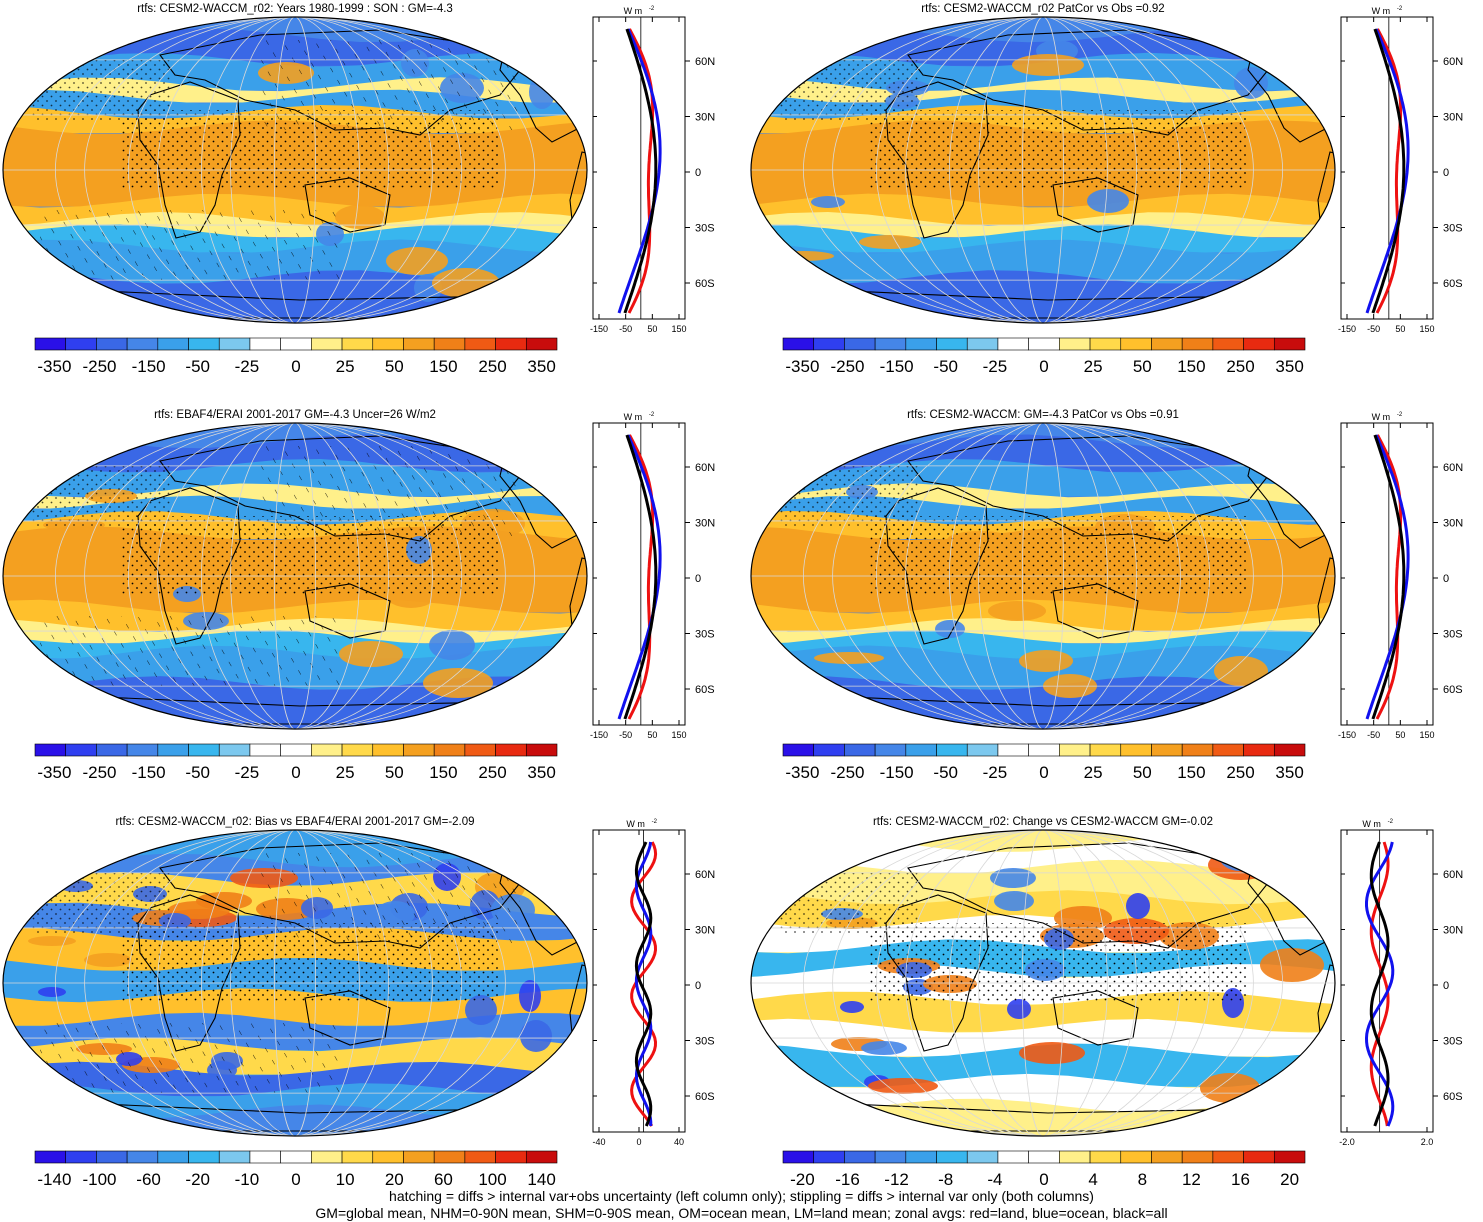 Image resolution: width=1483 pixels, height=1222 pixels. What do you see at coordinates (541, 1179) in the screenshot?
I see `colorbar-label: 140` at bounding box center [541, 1179].